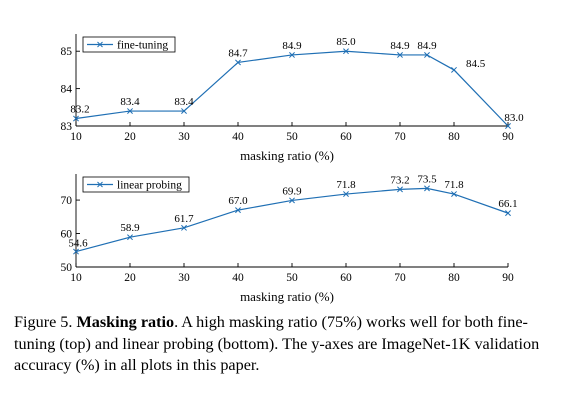 The width and height of the screenshot is (562, 401). What do you see at coordinates (67, 268) in the screenshot?
I see `y-tick-label: 50` at bounding box center [67, 268].